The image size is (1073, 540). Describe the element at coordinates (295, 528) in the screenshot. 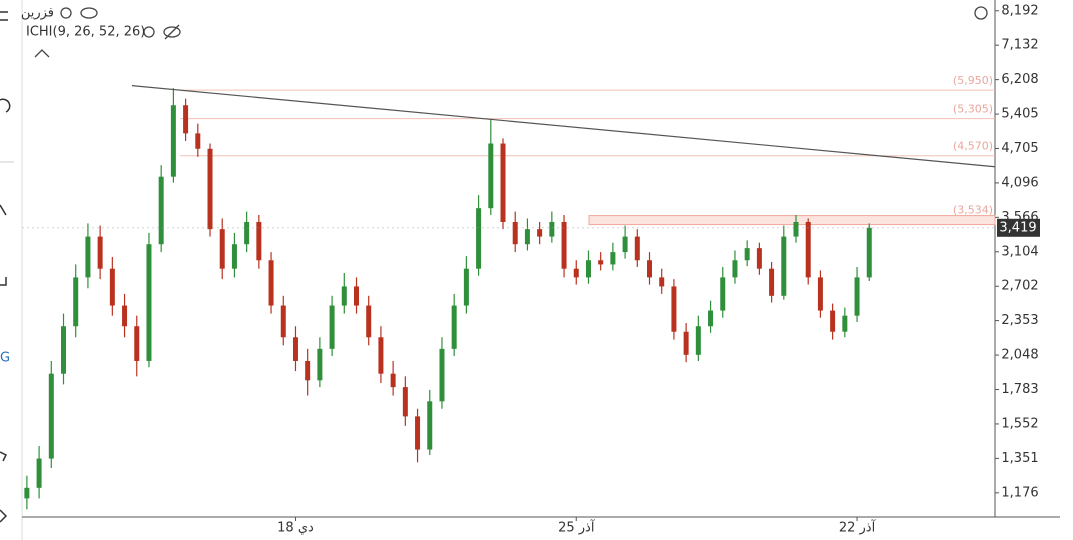

I see `x-tick-label: 18 دي` at that location.